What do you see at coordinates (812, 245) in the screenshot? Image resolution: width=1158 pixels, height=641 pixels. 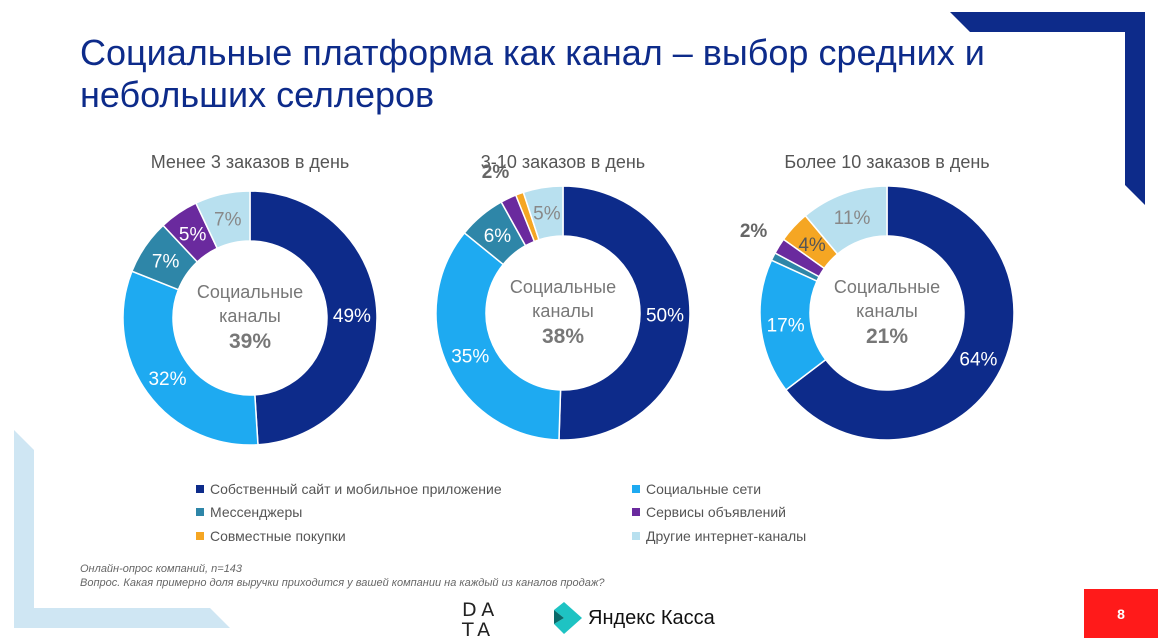 I see `slice-label: 4%` at bounding box center [812, 245].